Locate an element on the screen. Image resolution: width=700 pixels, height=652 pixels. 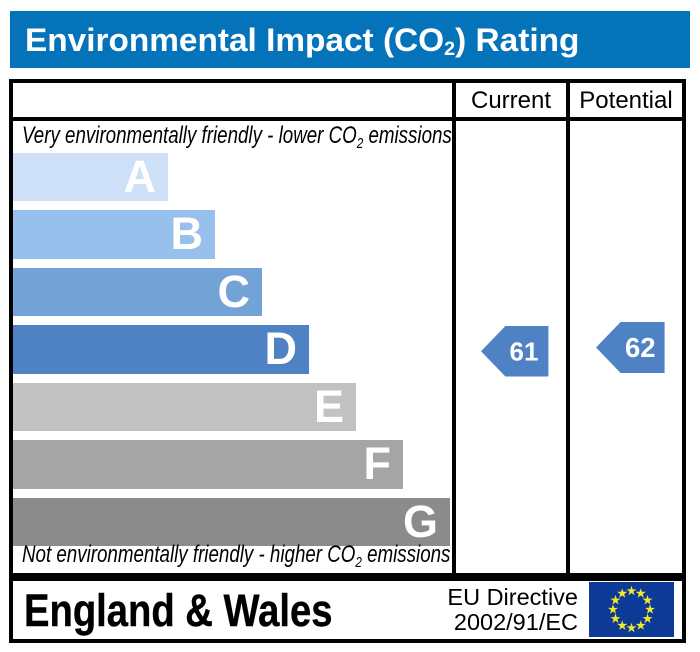
svg-text: 62 is located at coordinates (640, 347).